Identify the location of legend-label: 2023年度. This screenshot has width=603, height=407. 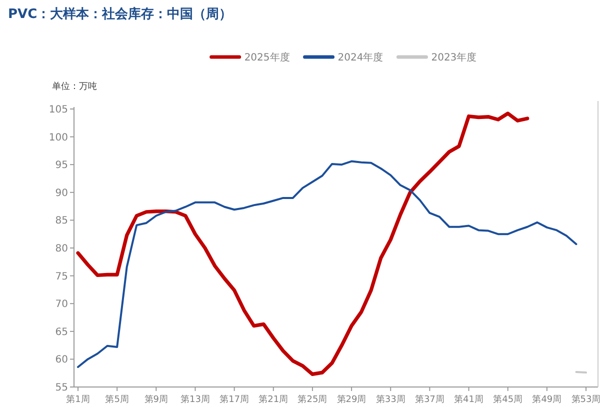
(454, 58).